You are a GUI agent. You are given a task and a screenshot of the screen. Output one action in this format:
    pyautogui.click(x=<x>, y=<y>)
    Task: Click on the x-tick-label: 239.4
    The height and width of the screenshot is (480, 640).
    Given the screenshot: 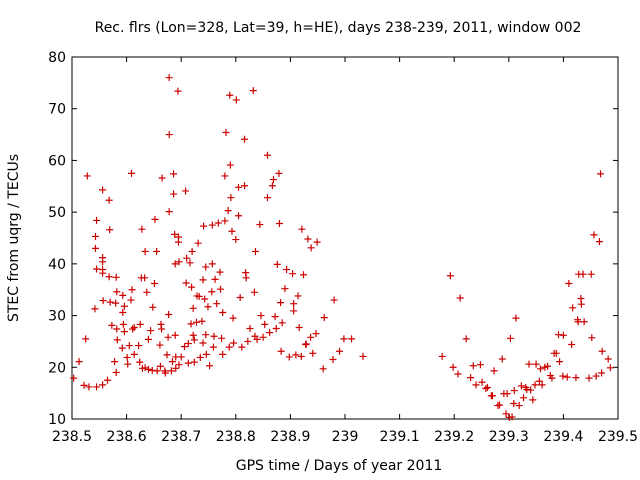 What is the action you would take?
    pyautogui.click(x=563, y=437)
    